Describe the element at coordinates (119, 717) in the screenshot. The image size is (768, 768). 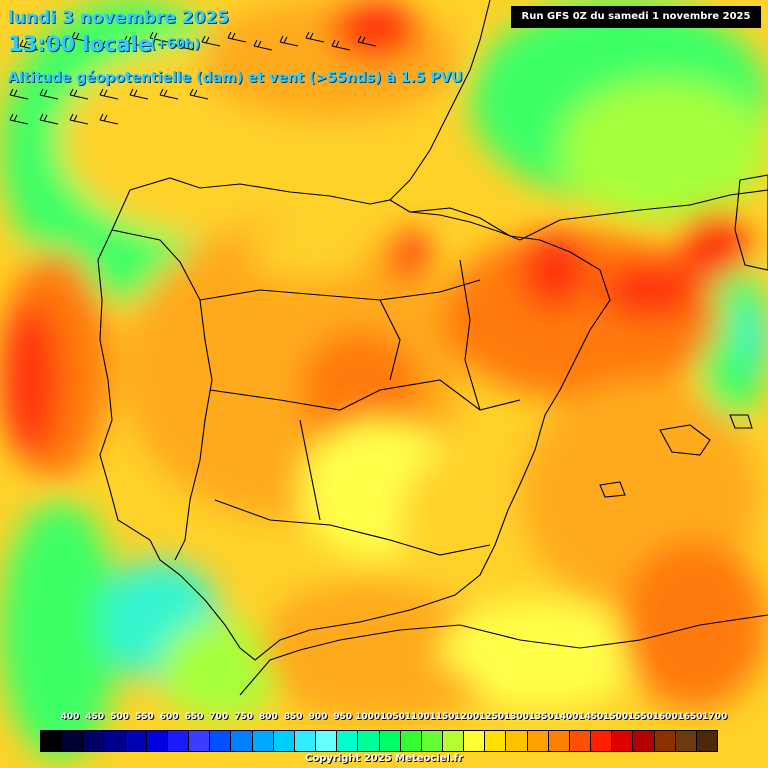
I see `legend-label: 500` at that location.